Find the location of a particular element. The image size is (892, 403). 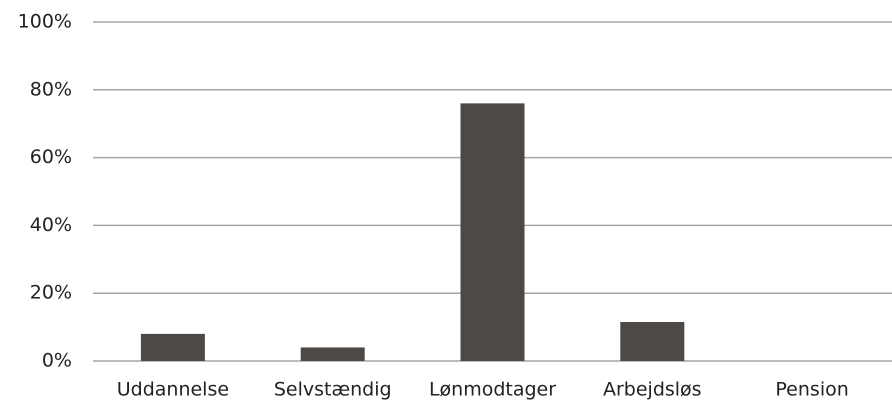

x-tick-label: Selvstændig is located at coordinates (333, 390).